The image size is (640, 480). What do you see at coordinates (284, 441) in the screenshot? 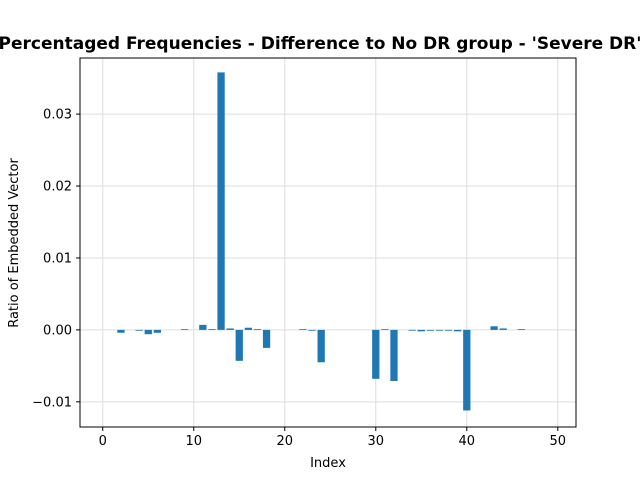
I see `x-tick-label: 20` at bounding box center [284, 441].